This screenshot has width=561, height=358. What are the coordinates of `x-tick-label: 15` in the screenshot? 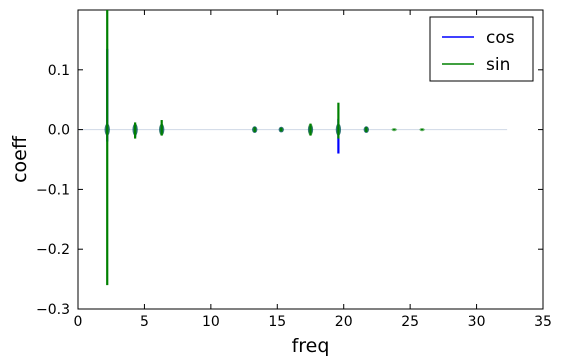 It's located at (277, 322).